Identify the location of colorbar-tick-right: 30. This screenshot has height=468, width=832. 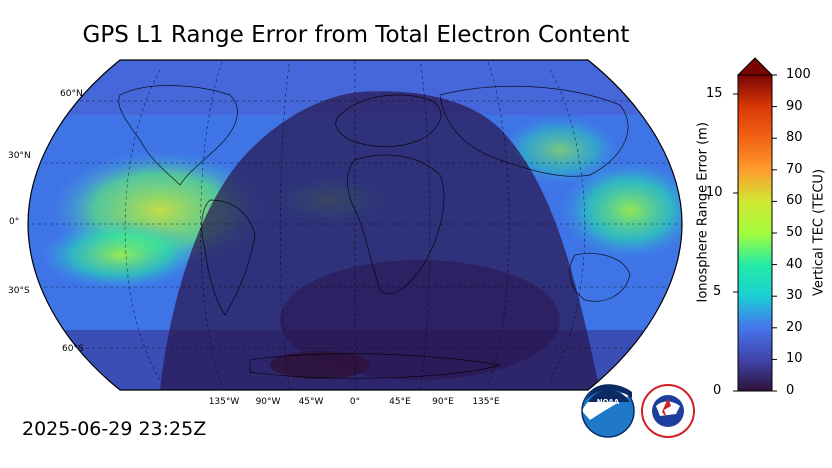
(794, 295).